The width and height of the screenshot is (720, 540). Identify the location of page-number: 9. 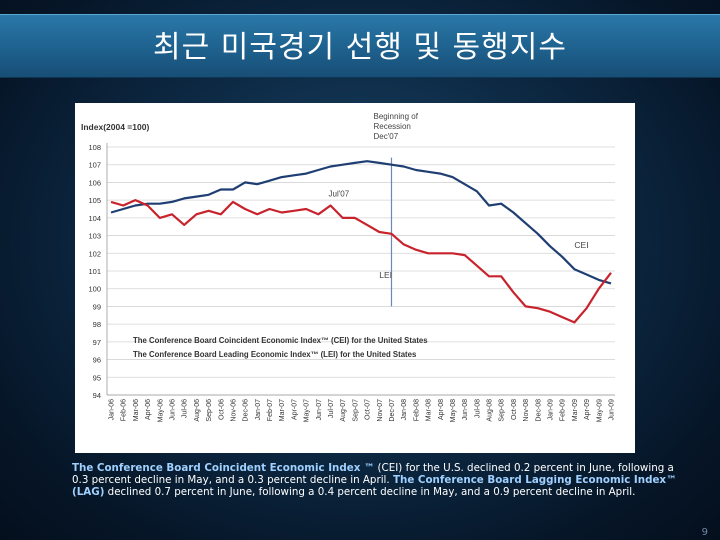
(704, 532).